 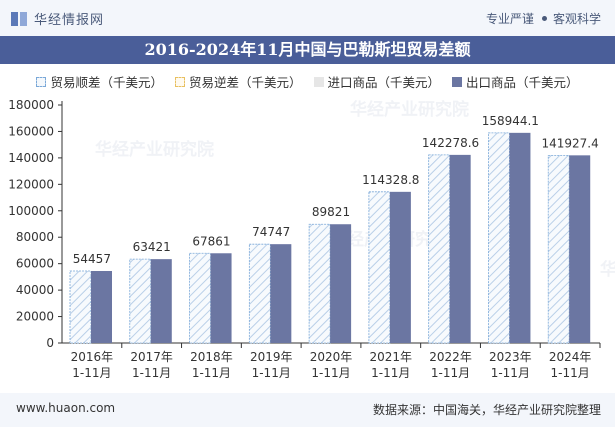 What do you see at coordinates (19, 18) in the screenshot?
I see `brand-logo-icon` at bounding box center [19, 18].